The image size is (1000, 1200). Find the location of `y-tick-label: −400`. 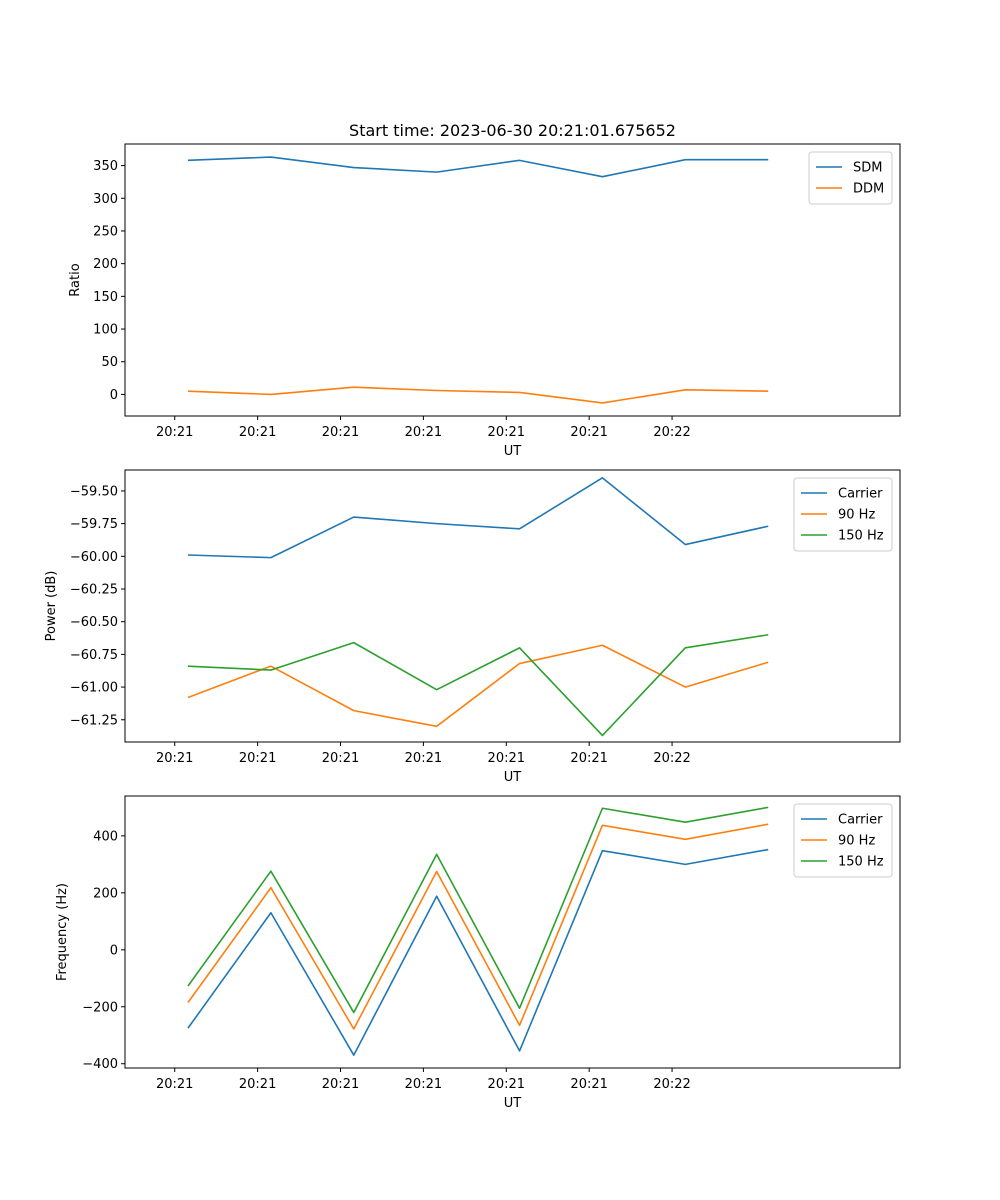

y-tick-label: −400 is located at coordinates (100, 1064).